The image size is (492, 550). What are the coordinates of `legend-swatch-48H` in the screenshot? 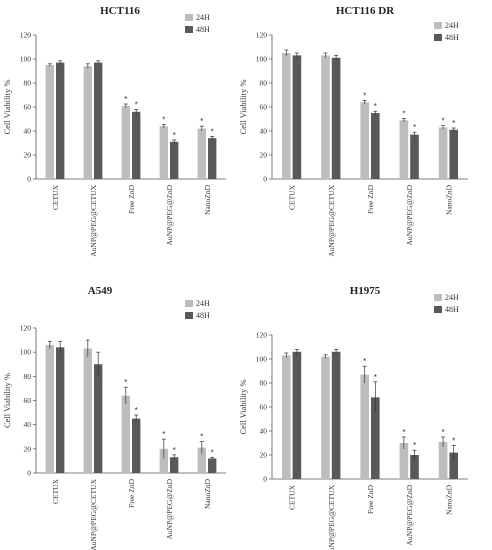 It's located at (189, 315).